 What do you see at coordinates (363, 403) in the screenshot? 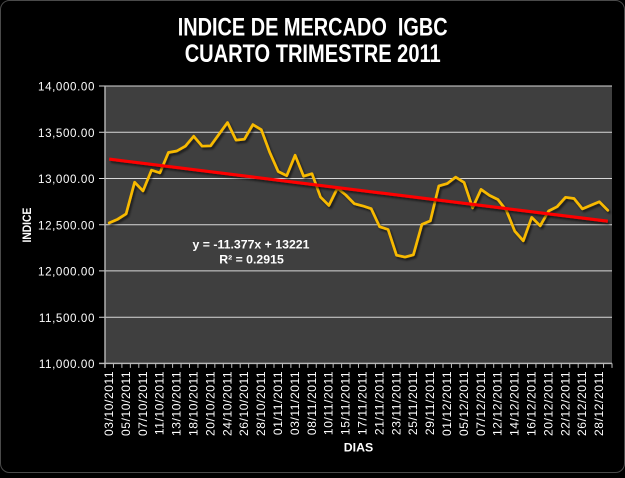
I see `svg-text: 17/11/2011` at bounding box center [363, 403].